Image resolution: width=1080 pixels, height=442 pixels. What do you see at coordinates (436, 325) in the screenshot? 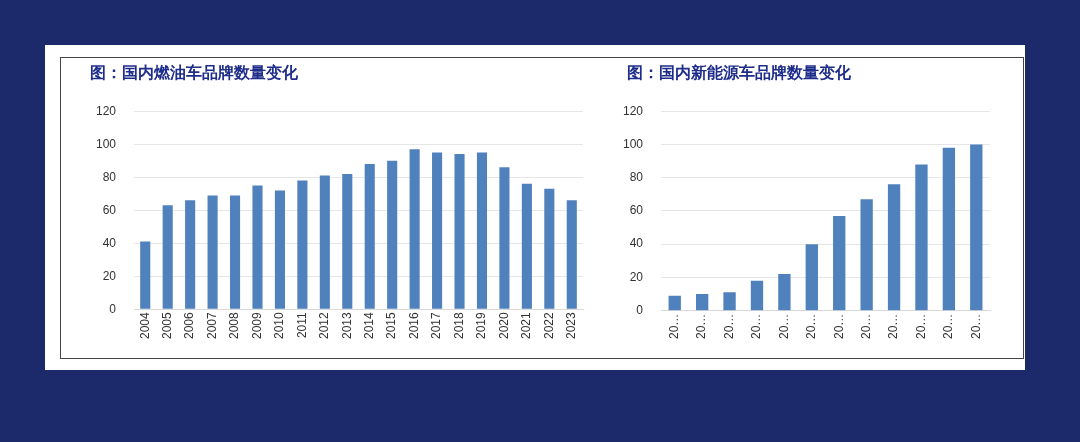
I see `x-tick-label: 2017` at bounding box center [436, 325].